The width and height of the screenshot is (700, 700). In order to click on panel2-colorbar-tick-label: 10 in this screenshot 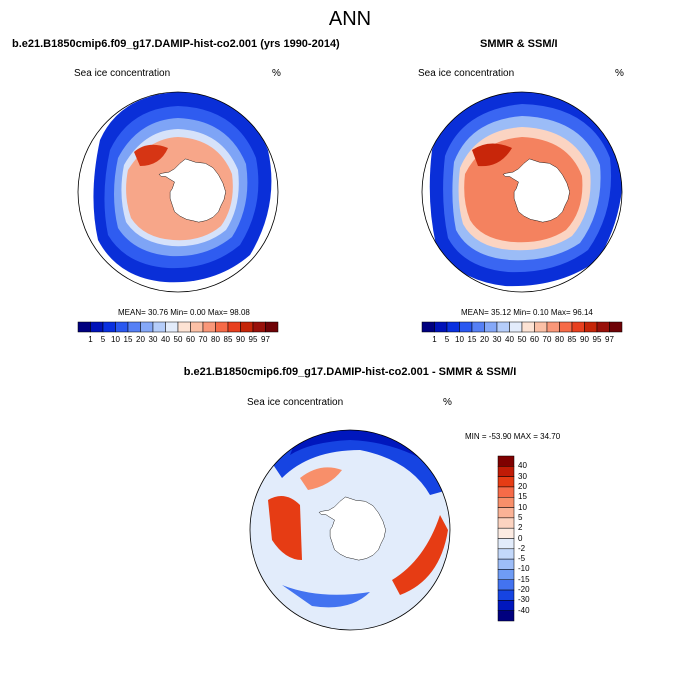, I will do `click(459, 339)`.